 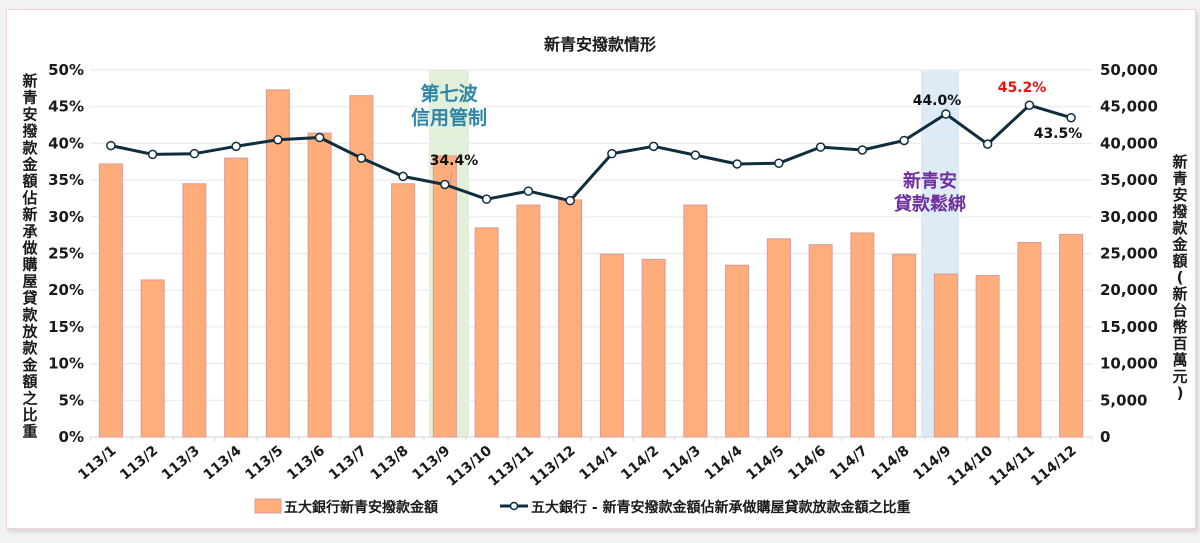 I want to click on right-axis-tick-label: 10,000, so click(x=1129, y=364).